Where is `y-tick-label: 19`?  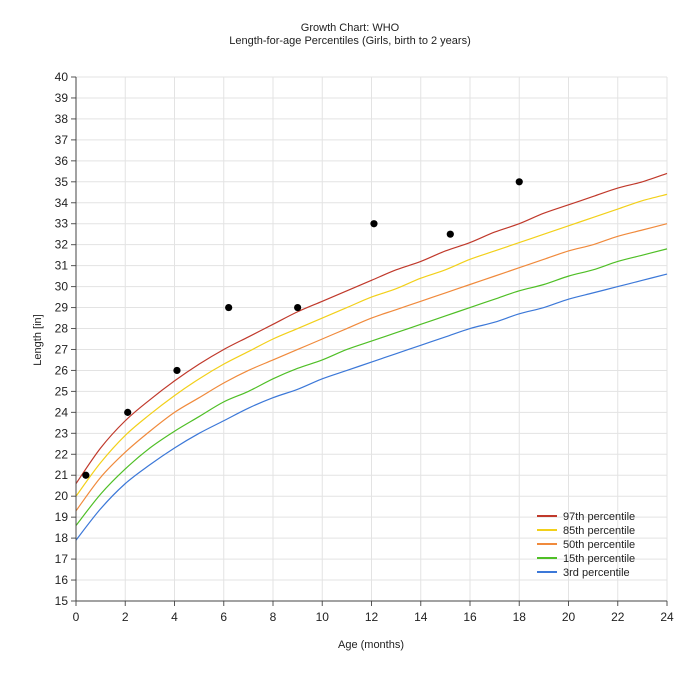
y-tick-label: 19 is located at coordinates (62, 517).